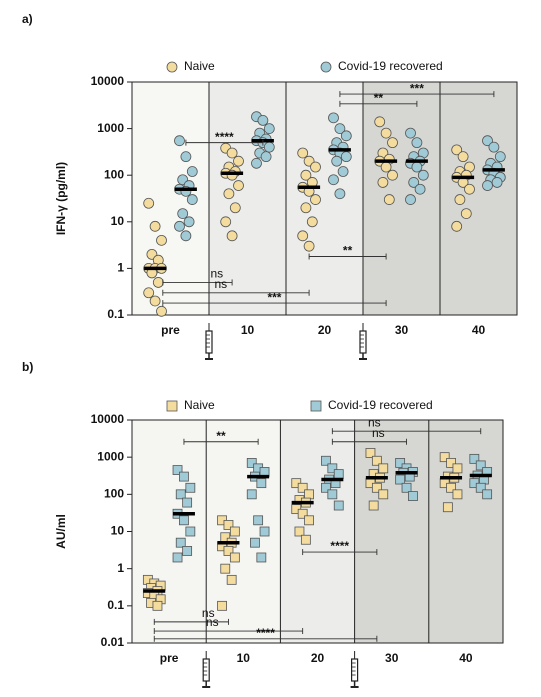 The width and height of the screenshot is (541, 697). Describe the element at coordinates (390, 66) in the screenshot. I see `legend-label: Covid-19 recovered` at that location.